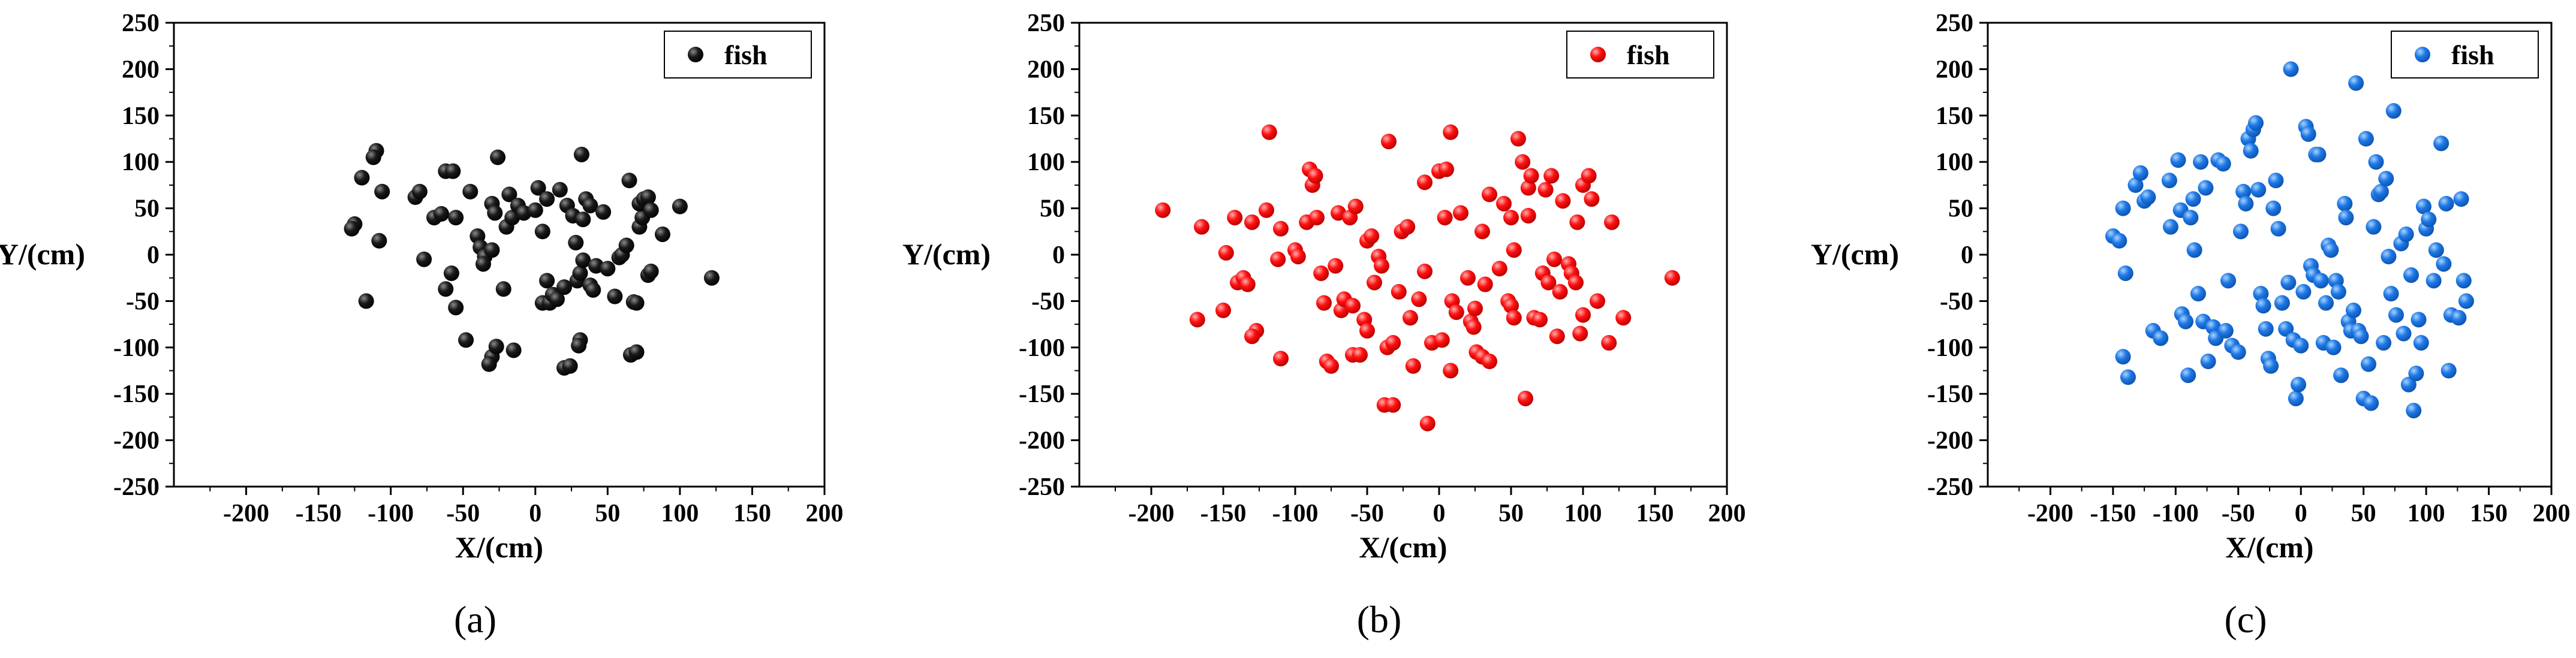 This screenshot has width=2576, height=658. Describe the element at coordinates (1048, 301) in the screenshot. I see `y-tick-label: -50` at that location.